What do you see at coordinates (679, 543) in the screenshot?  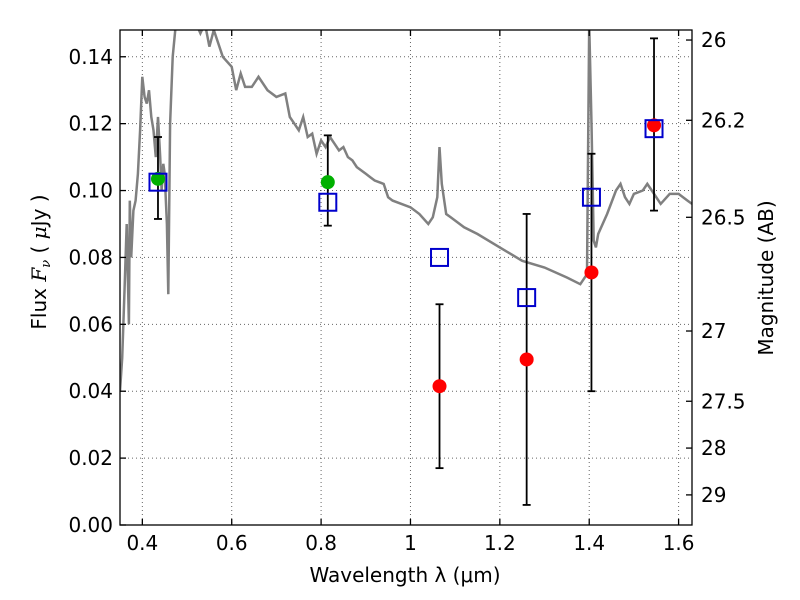 I see `x-tick-label: 1.6` at bounding box center [679, 543].